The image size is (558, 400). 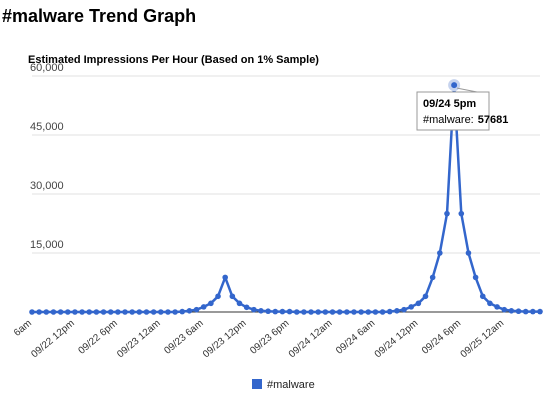 I want to click on x-tick-label: 09/25 12am, so click(x=483, y=339).